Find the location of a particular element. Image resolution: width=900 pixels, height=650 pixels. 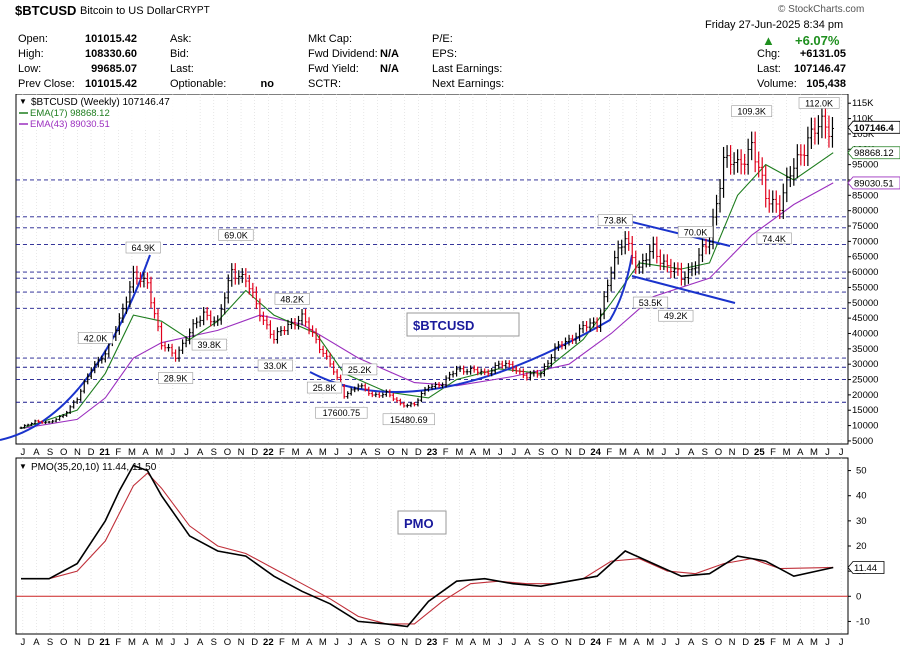

price-value-flag is located at coordinates (873, 153).